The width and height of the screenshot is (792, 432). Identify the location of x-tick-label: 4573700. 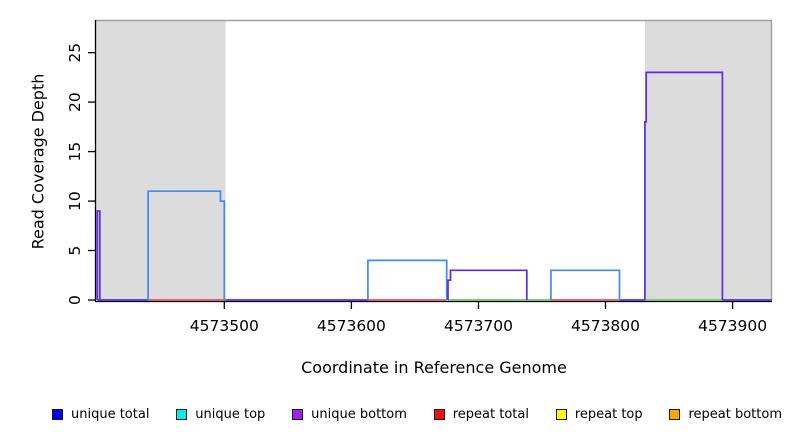
(478, 326).